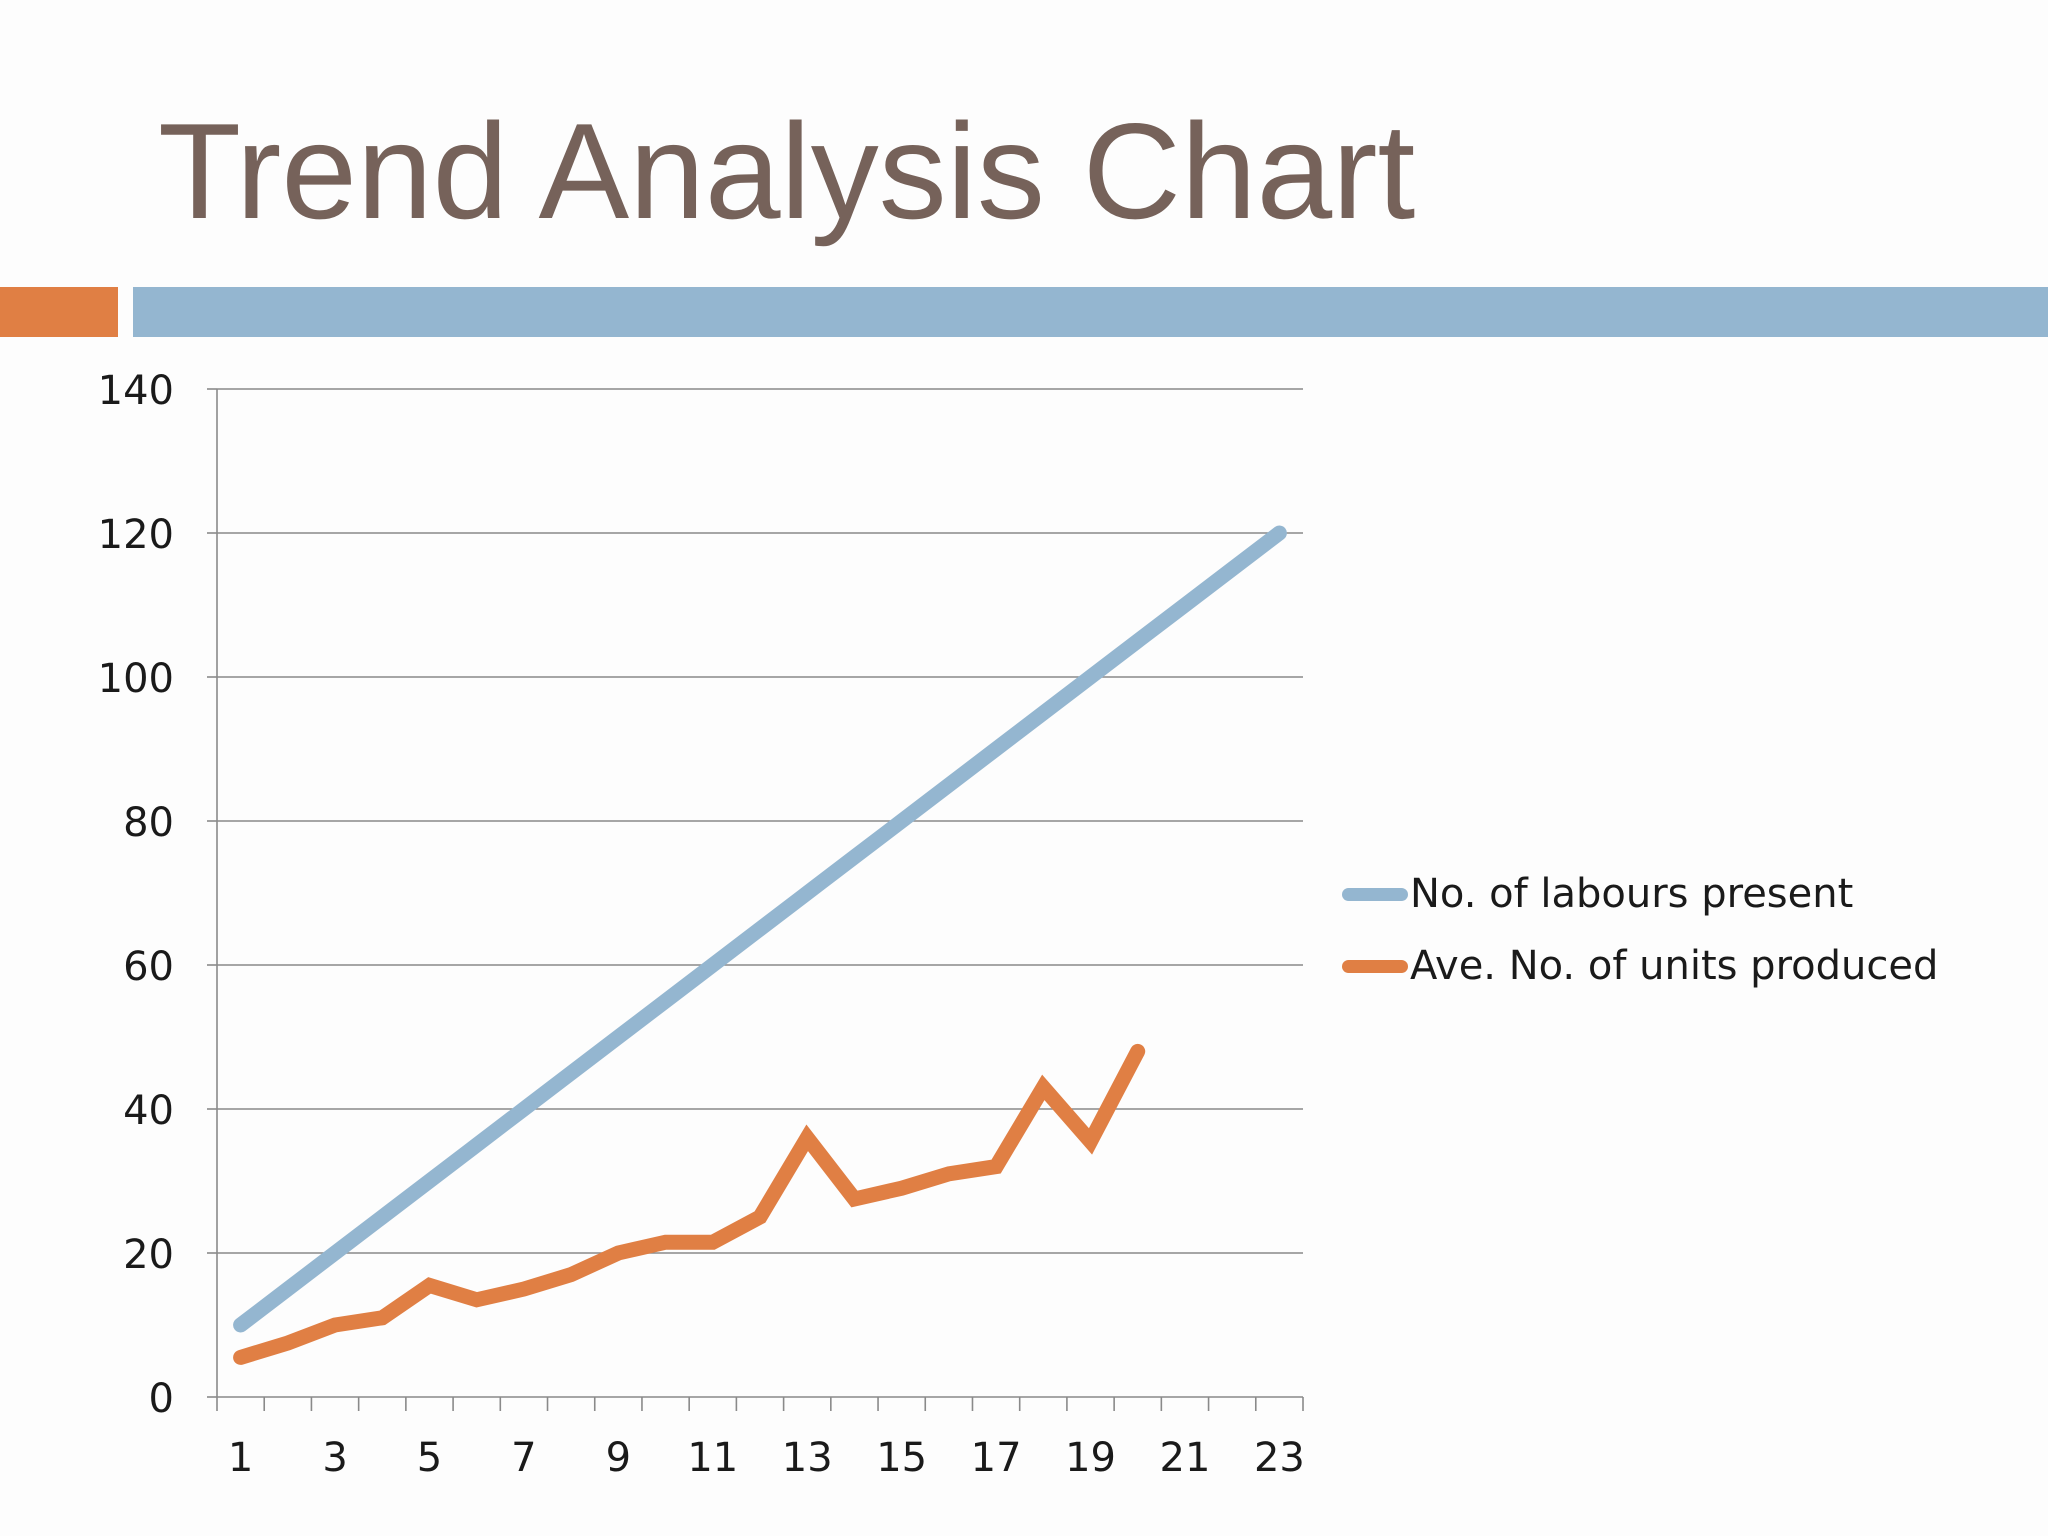 This screenshot has height=1536, width=2048. What do you see at coordinates (148, 823) in the screenshot?
I see `y-tick-label: 80` at bounding box center [148, 823].